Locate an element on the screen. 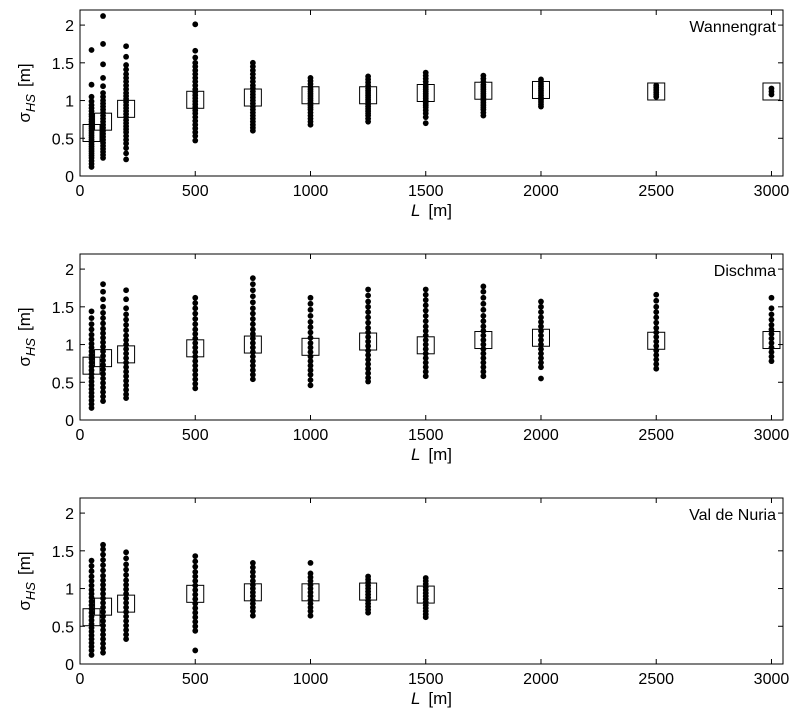 This screenshot has height=728, width=796. y-tick-label: 2 is located at coordinates (69, 514).